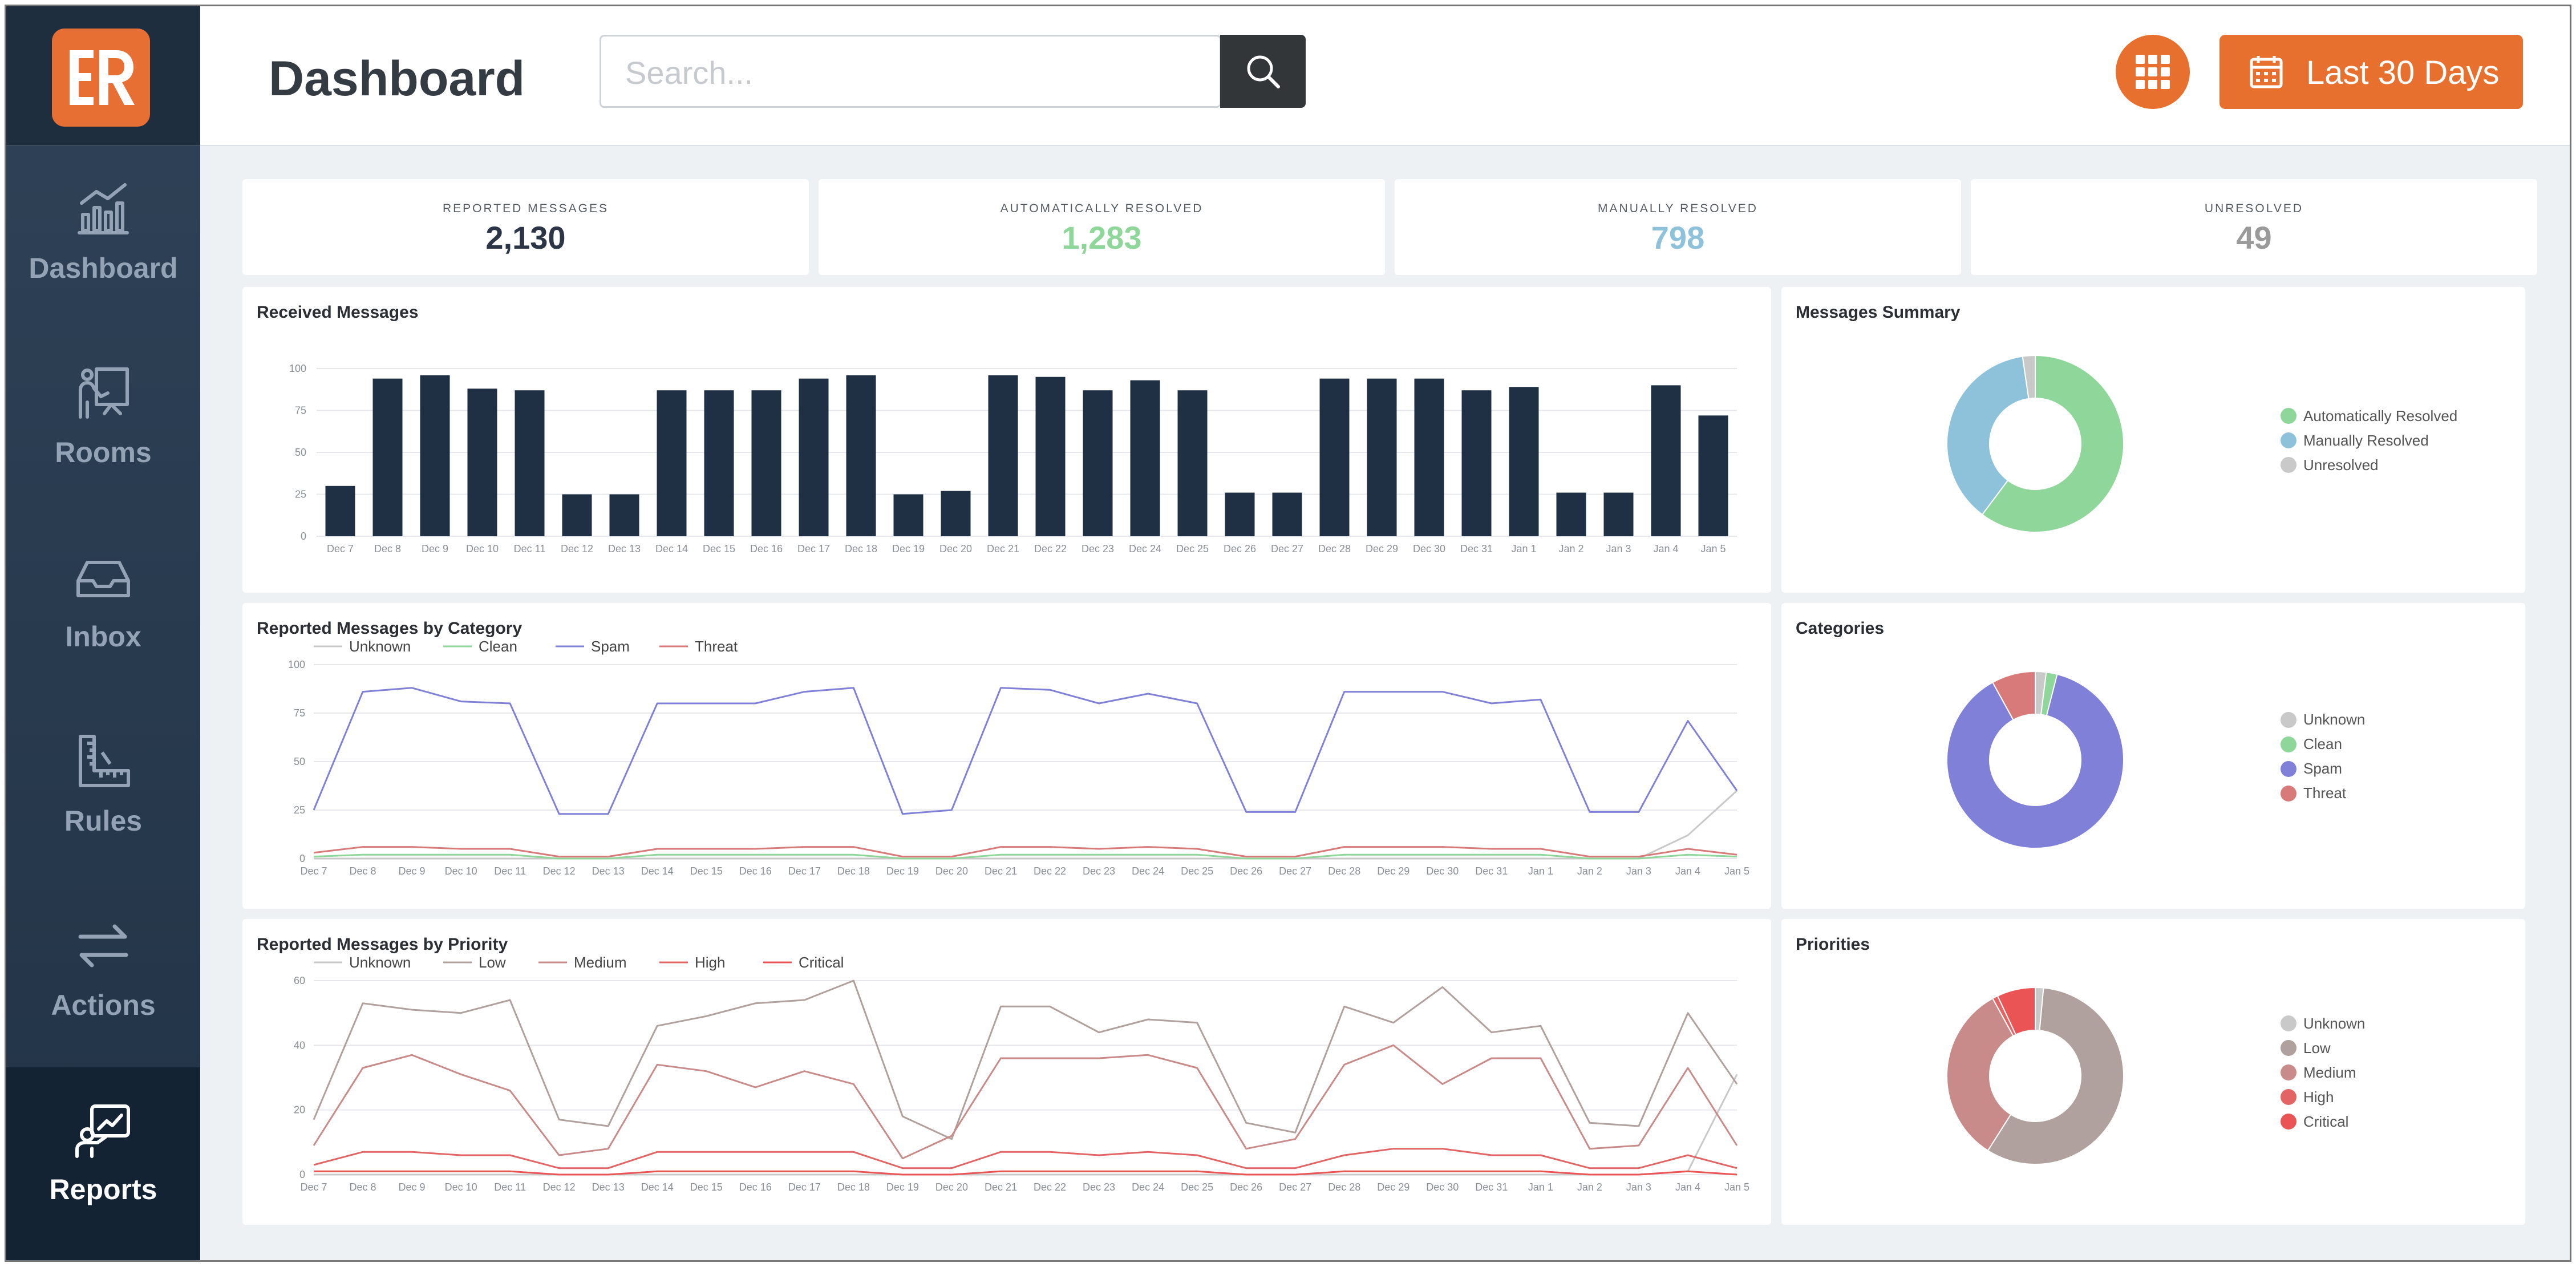 The width and height of the screenshot is (2576, 1271). What do you see at coordinates (103, 238) in the screenshot?
I see `nav-item-dashboard: Dashboard` at bounding box center [103, 238].